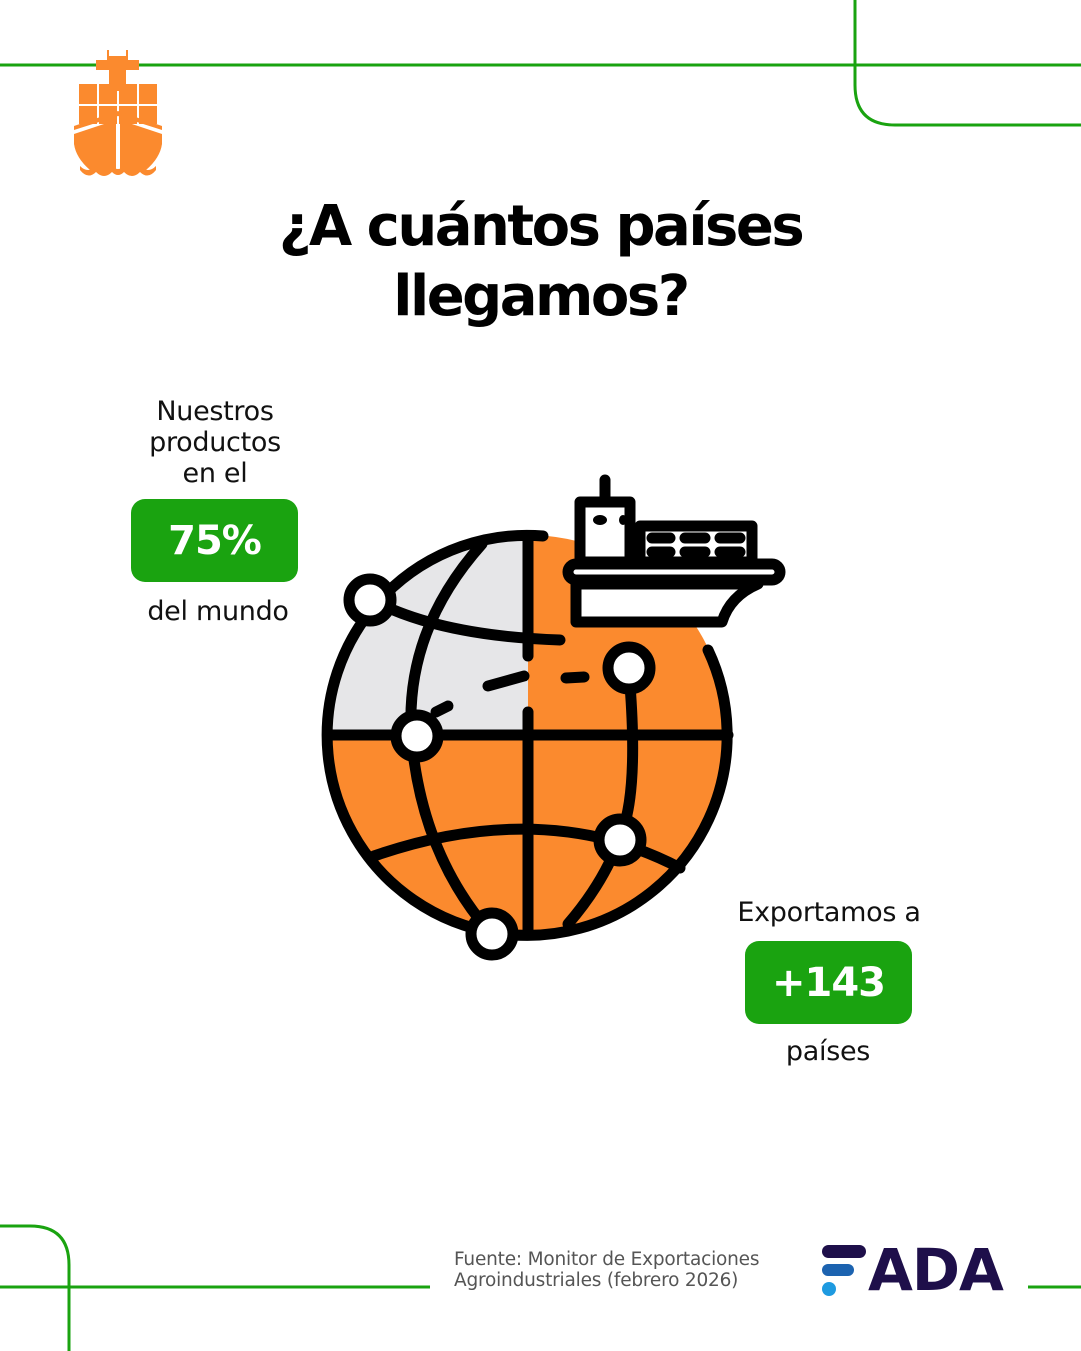  I want to click on fada-logo-text: ADA, so click(936, 1270).